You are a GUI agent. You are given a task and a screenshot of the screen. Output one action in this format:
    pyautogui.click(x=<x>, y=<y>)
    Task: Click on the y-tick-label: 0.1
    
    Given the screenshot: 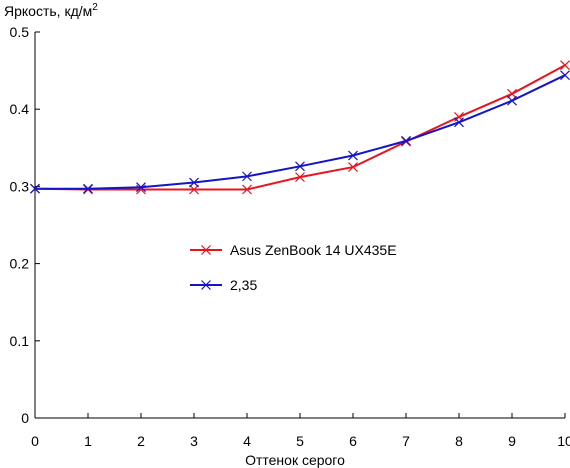 What is the action you would take?
    pyautogui.click(x=20, y=341)
    